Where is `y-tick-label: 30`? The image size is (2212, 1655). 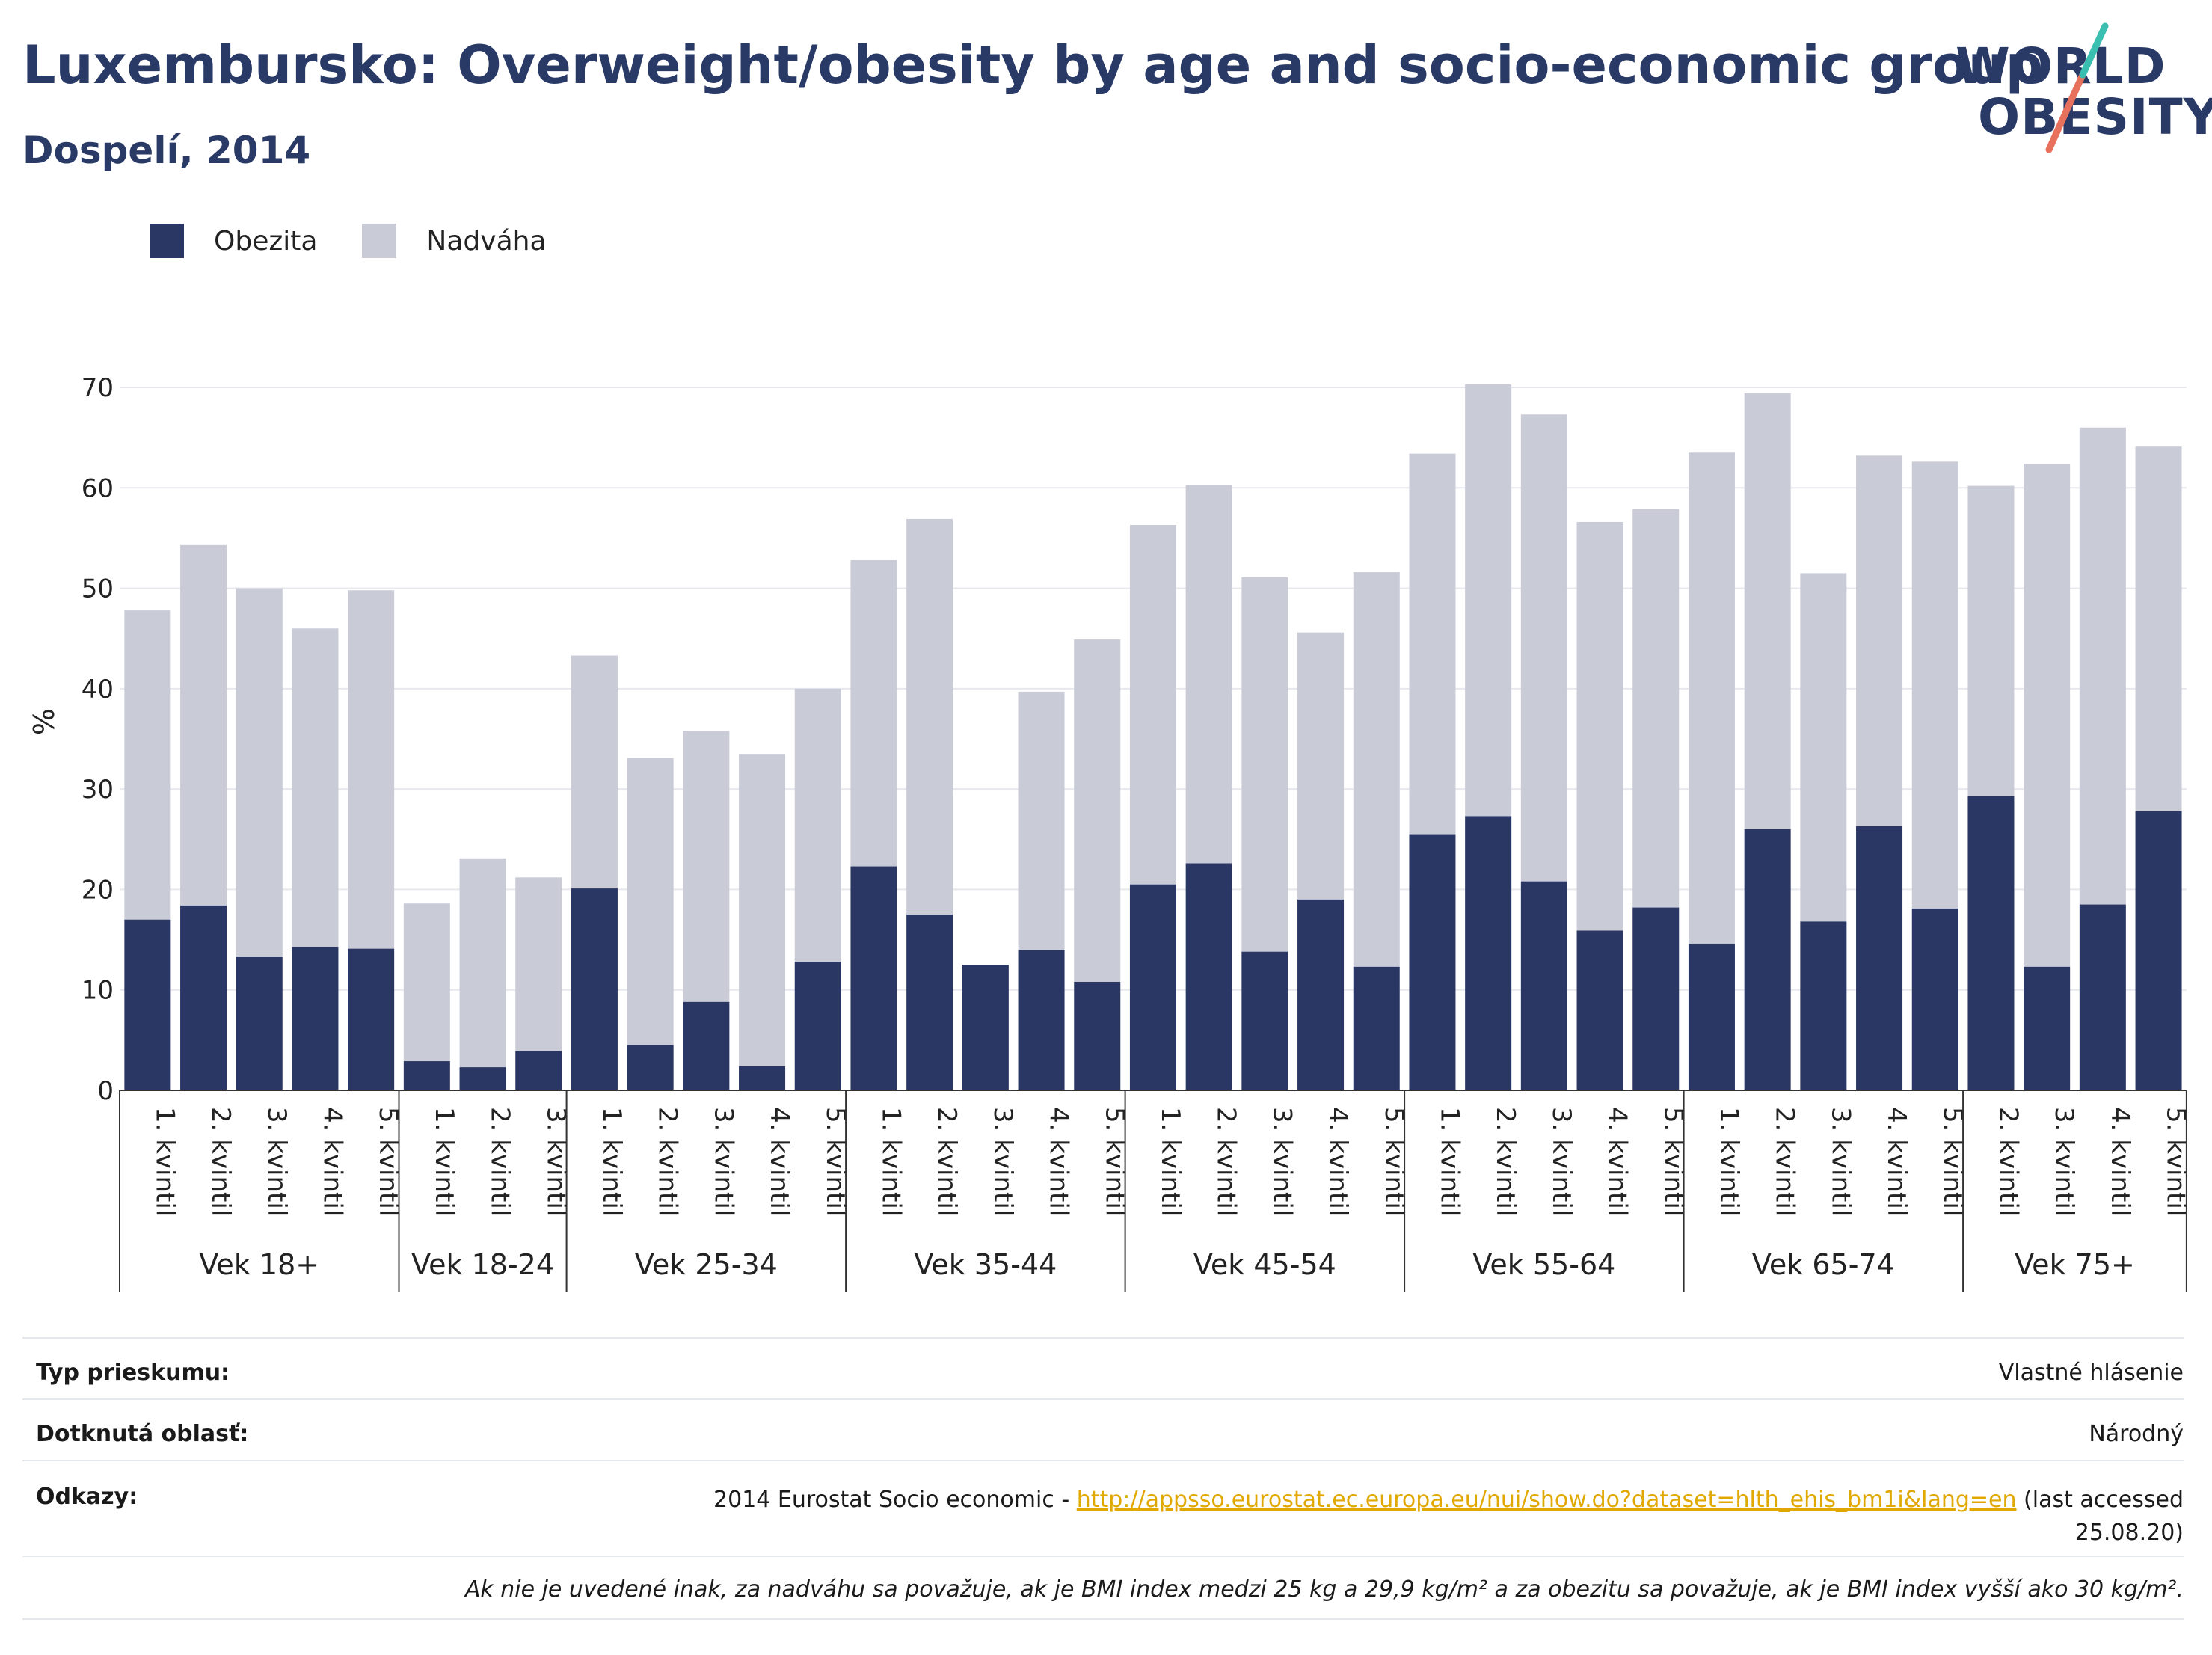
y-tick-label: 30 is located at coordinates (98, 790).